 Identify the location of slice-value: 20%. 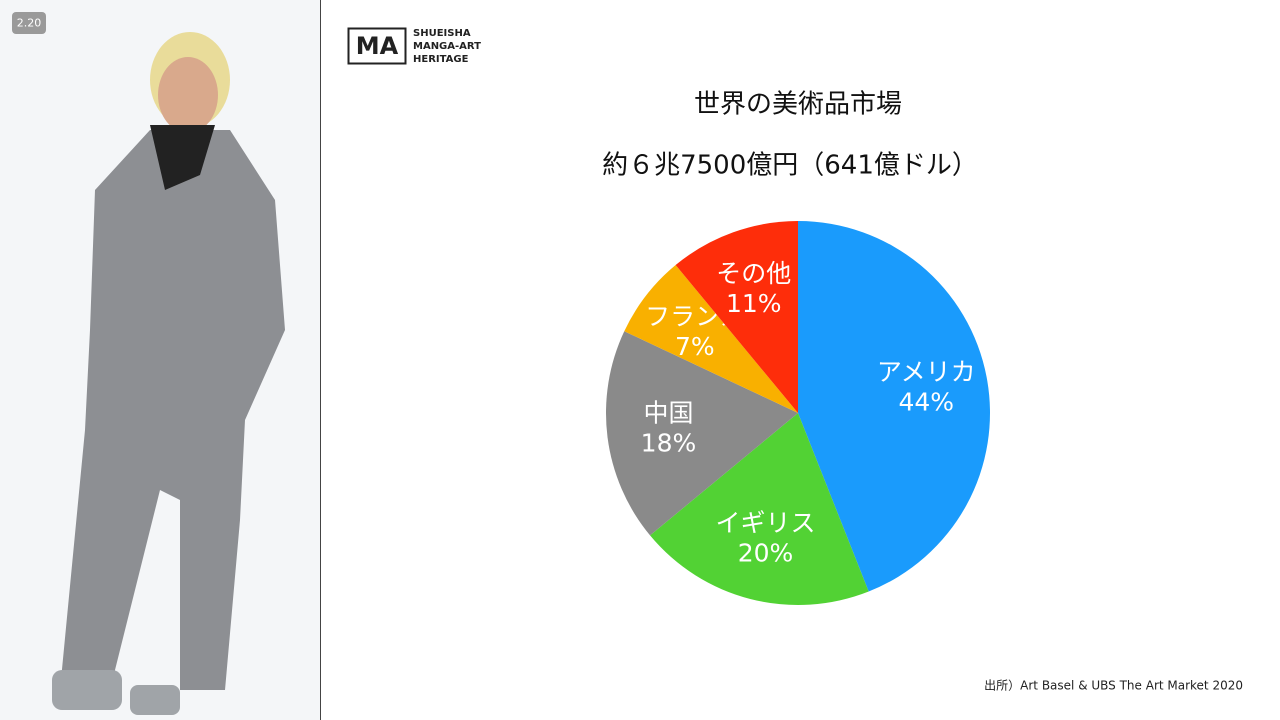
(766, 552).